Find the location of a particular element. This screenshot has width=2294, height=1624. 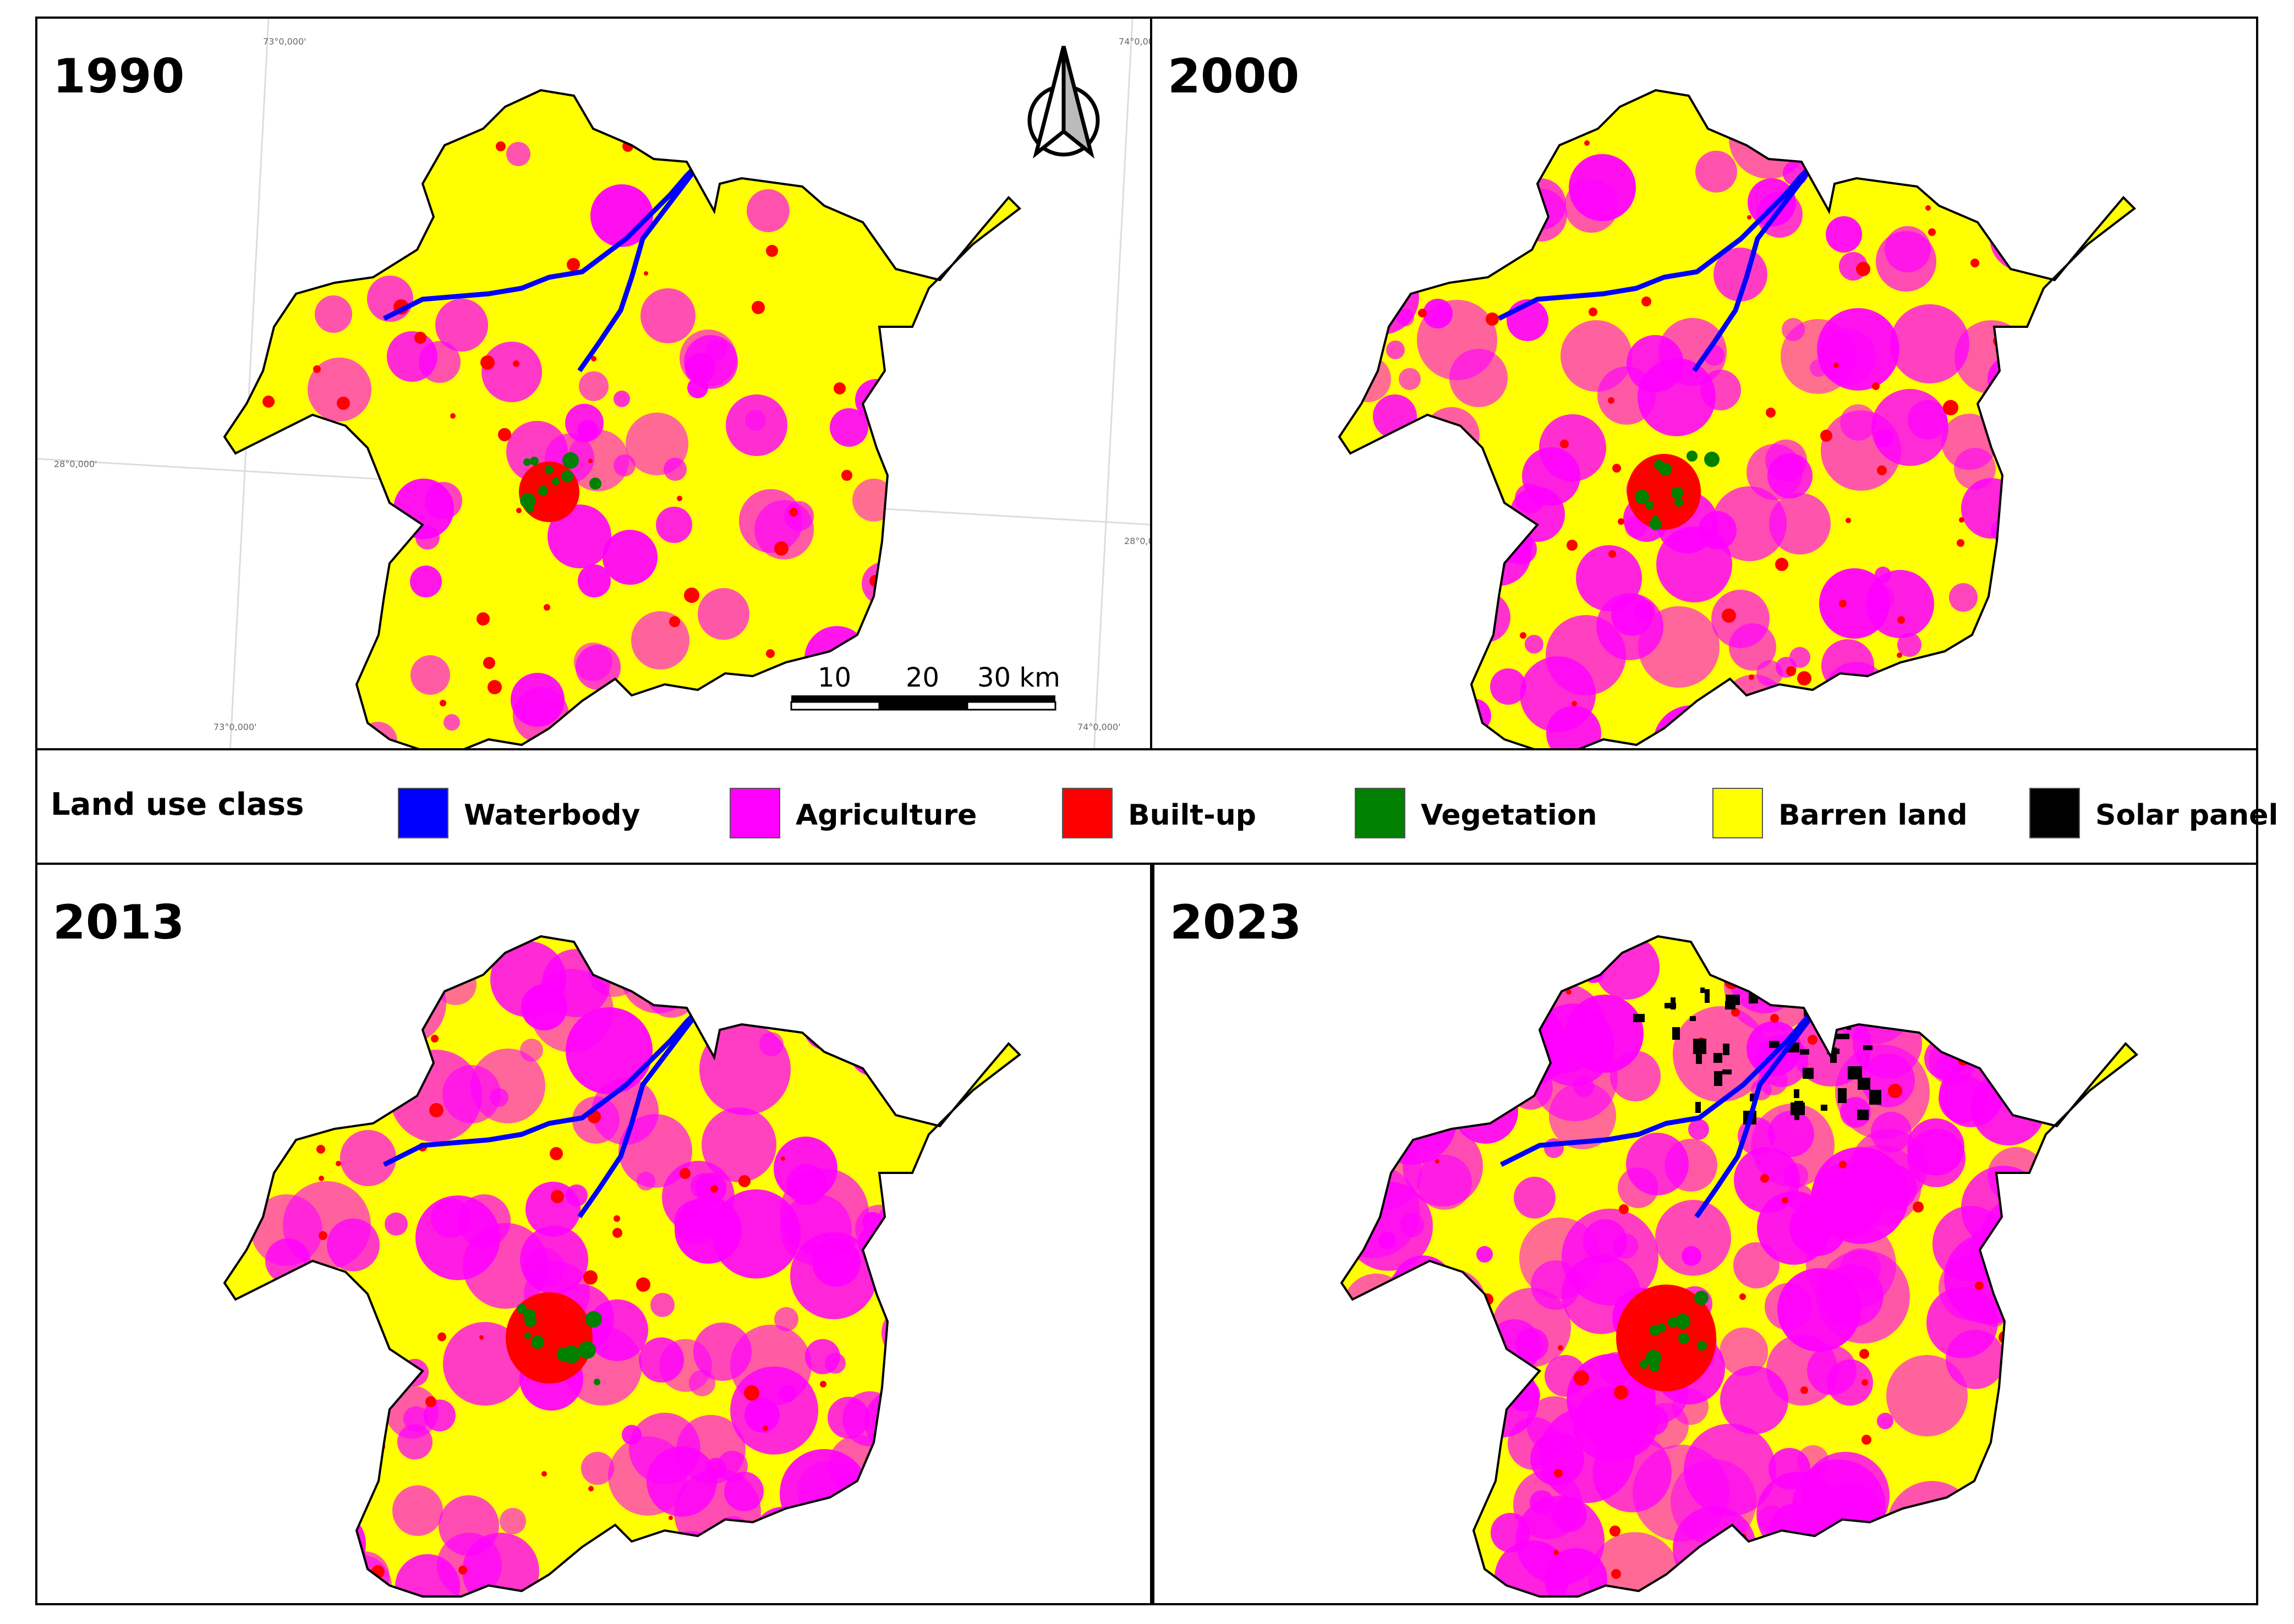

map-2013 is located at coordinates (622, 1266).